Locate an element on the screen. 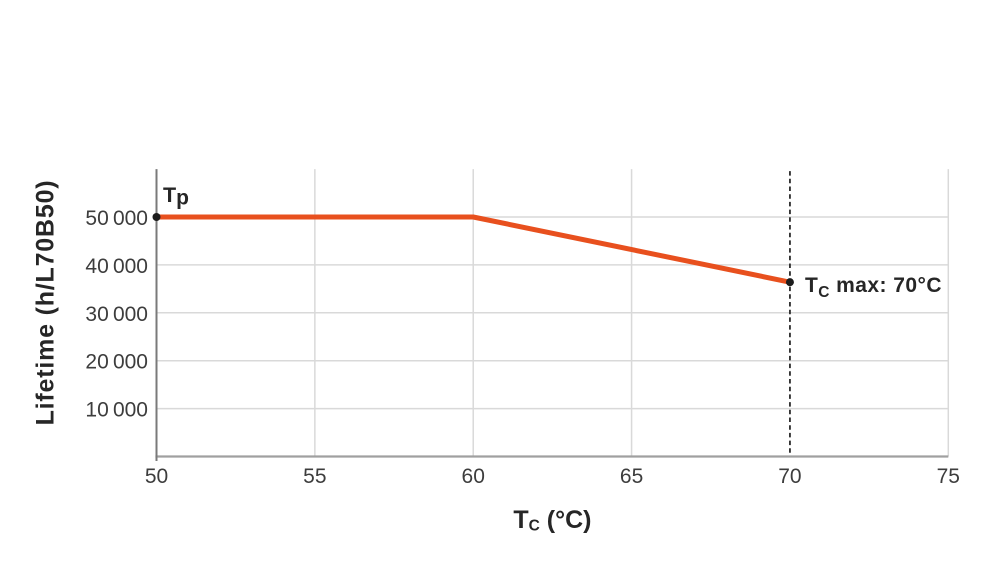 The height and width of the screenshot is (584, 1000). x-tick-label: 65 is located at coordinates (631, 476).